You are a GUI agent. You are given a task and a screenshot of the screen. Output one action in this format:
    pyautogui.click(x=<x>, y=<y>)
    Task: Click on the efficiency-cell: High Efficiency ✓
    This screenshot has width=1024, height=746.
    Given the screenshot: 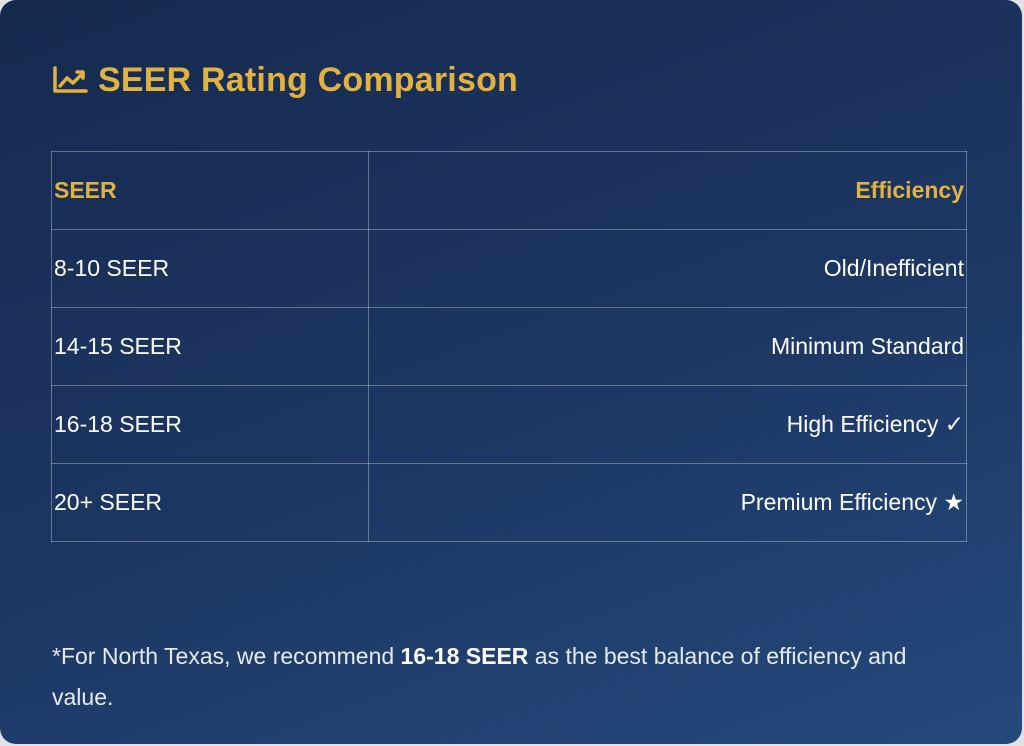 What is the action you would take?
    pyautogui.click(x=667, y=424)
    